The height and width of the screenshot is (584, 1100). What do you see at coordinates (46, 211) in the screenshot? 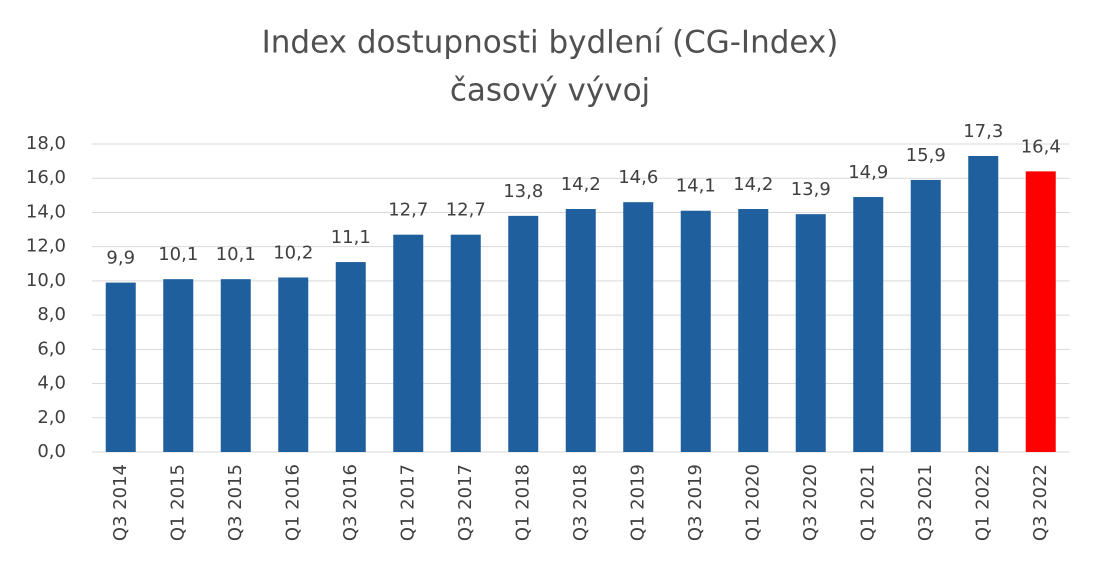
I see `y-tick-label: 14,0` at bounding box center [46, 211].